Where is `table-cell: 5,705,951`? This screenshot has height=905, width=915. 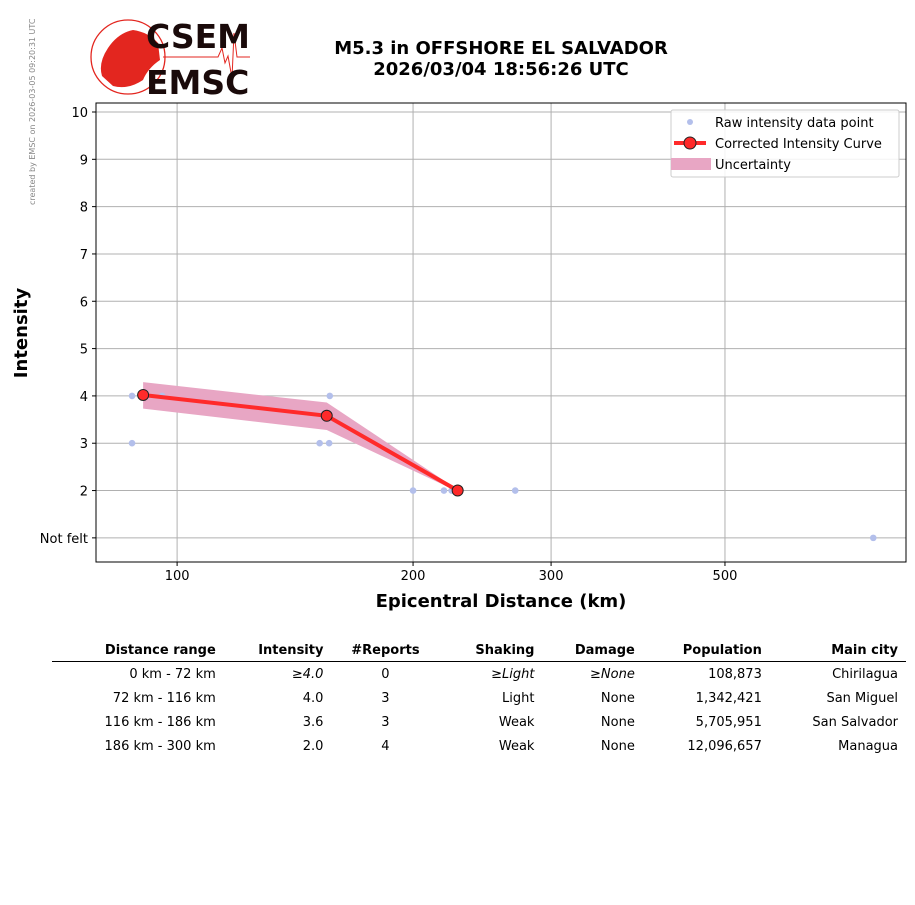 table-cell: 5,705,951 is located at coordinates (728, 722).